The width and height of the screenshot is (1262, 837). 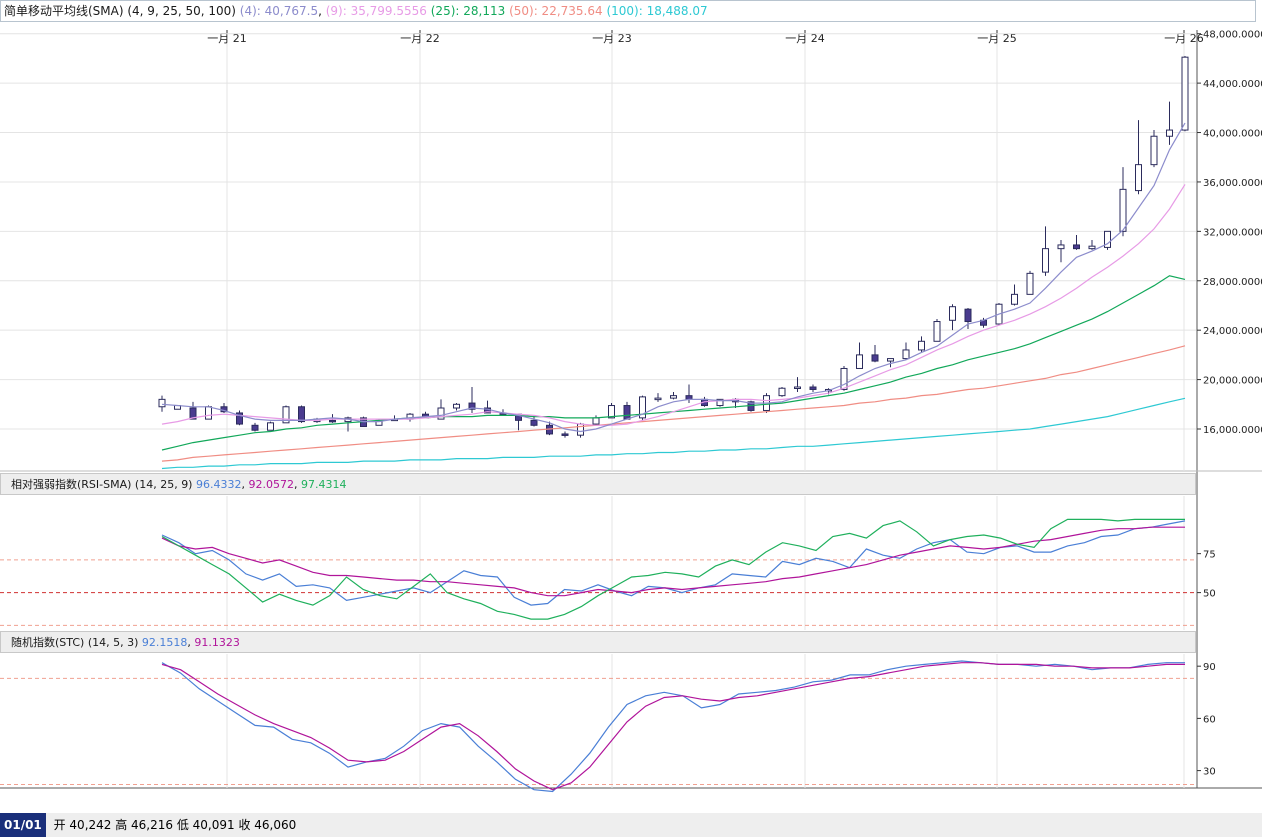 I want to click on y-tick-label: 20,000.0000, so click(x=1232, y=381).